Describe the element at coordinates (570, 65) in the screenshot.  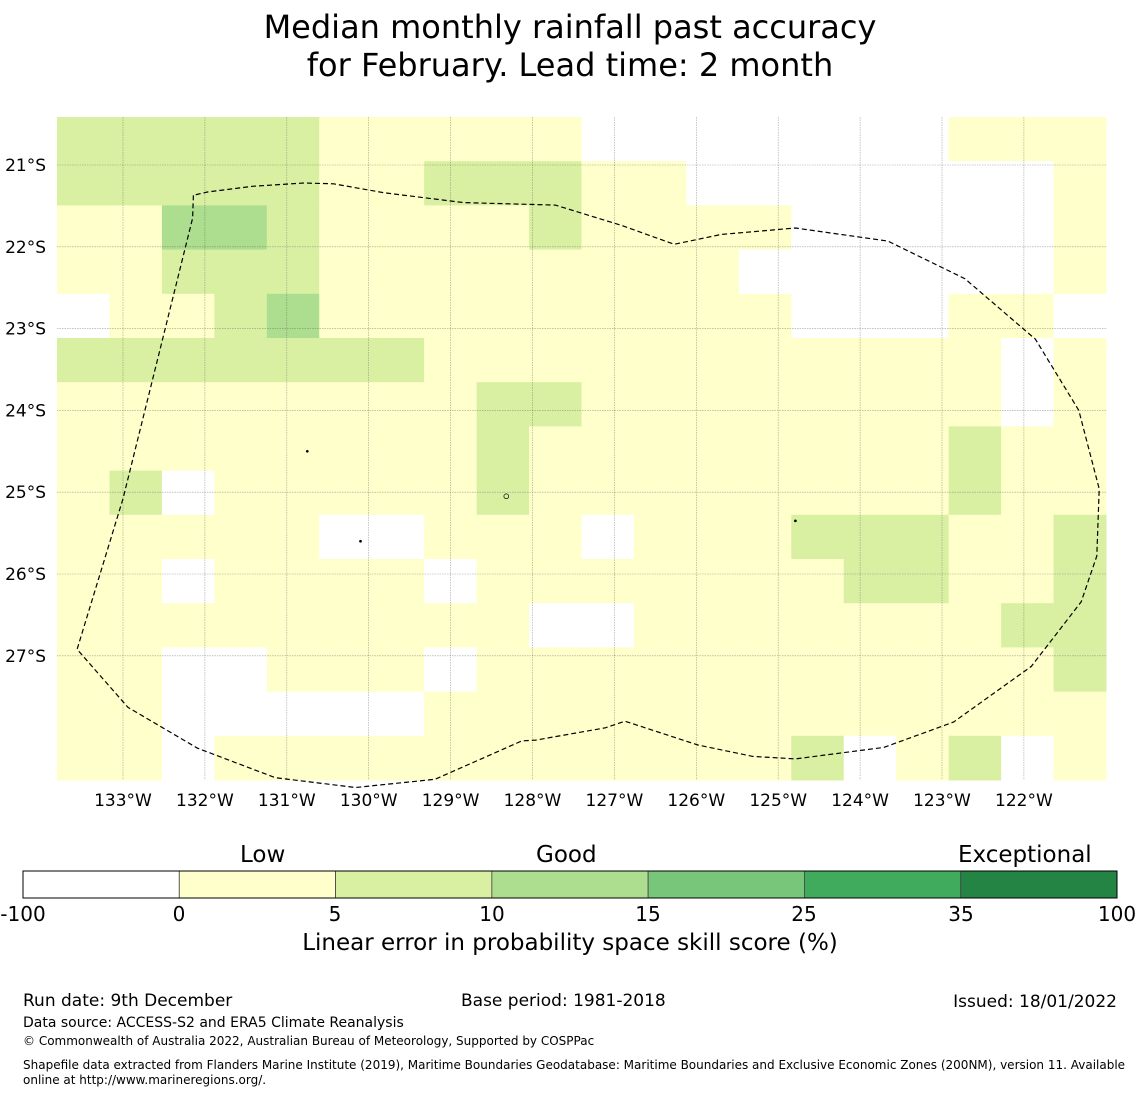
I see `chart-title-line-2: for February. Lead time: 2 month` at that location.